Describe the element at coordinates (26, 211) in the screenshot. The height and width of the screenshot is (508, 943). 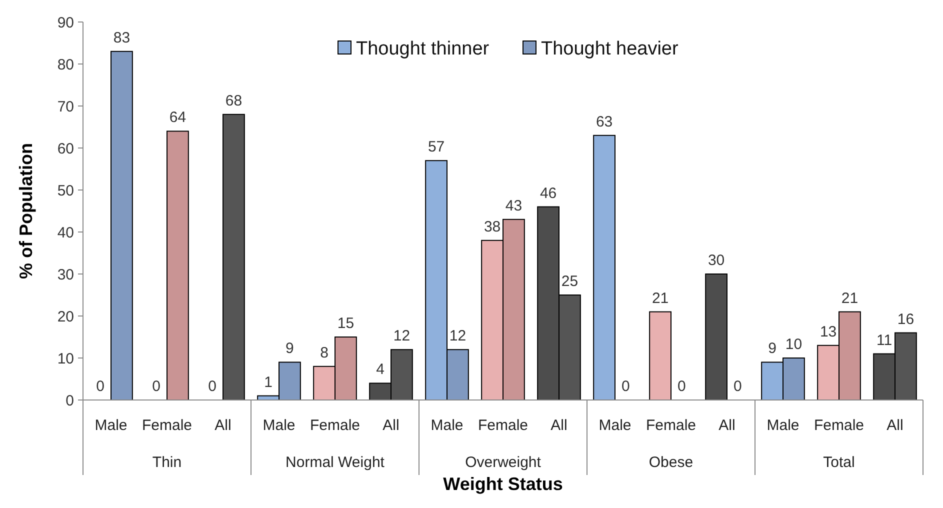
I see `y-axis-title: % of Population` at that location.